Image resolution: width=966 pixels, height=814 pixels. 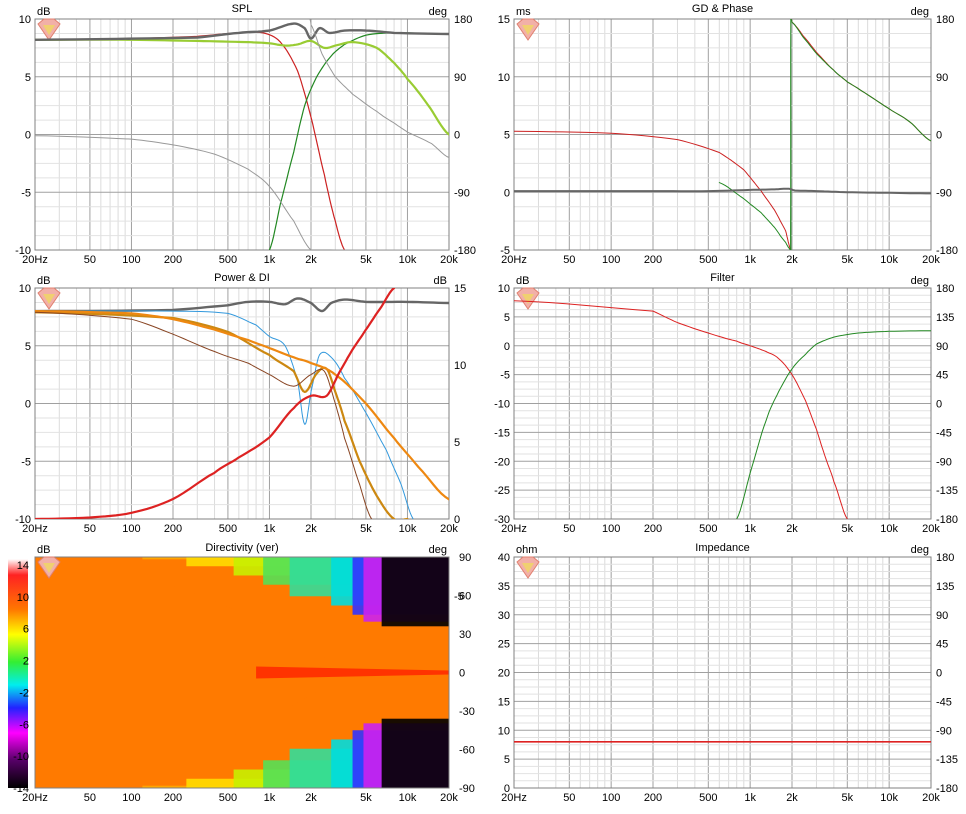 What do you see at coordinates (26, 462) in the screenshot?
I see `y-tick-label: -5` at bounding box center [26, 462].